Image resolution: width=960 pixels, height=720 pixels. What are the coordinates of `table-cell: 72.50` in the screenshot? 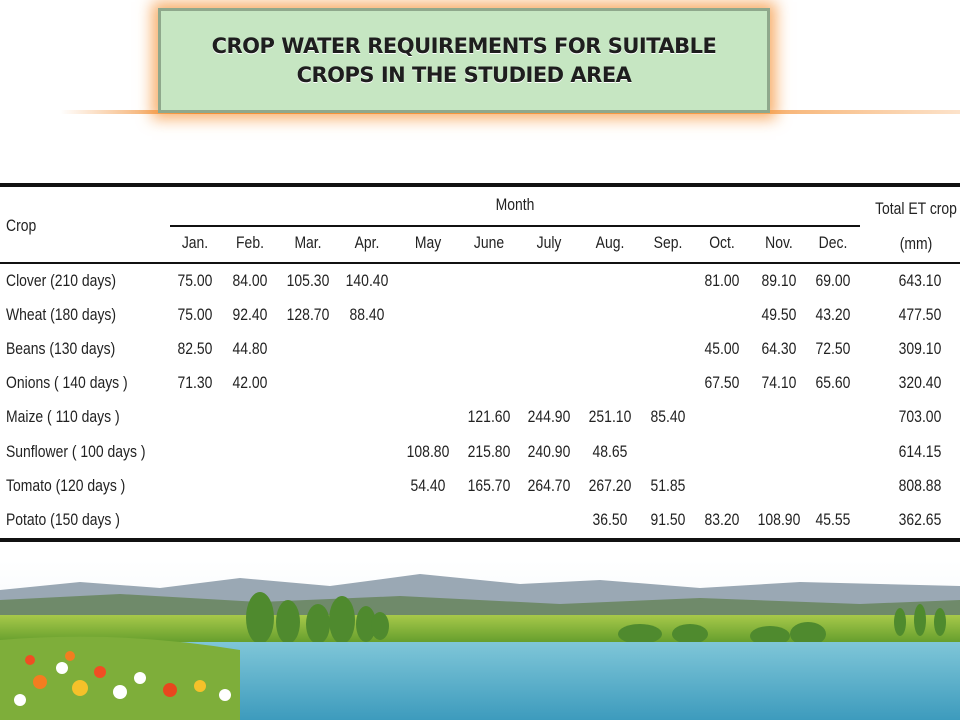 It's located at (833, 348).